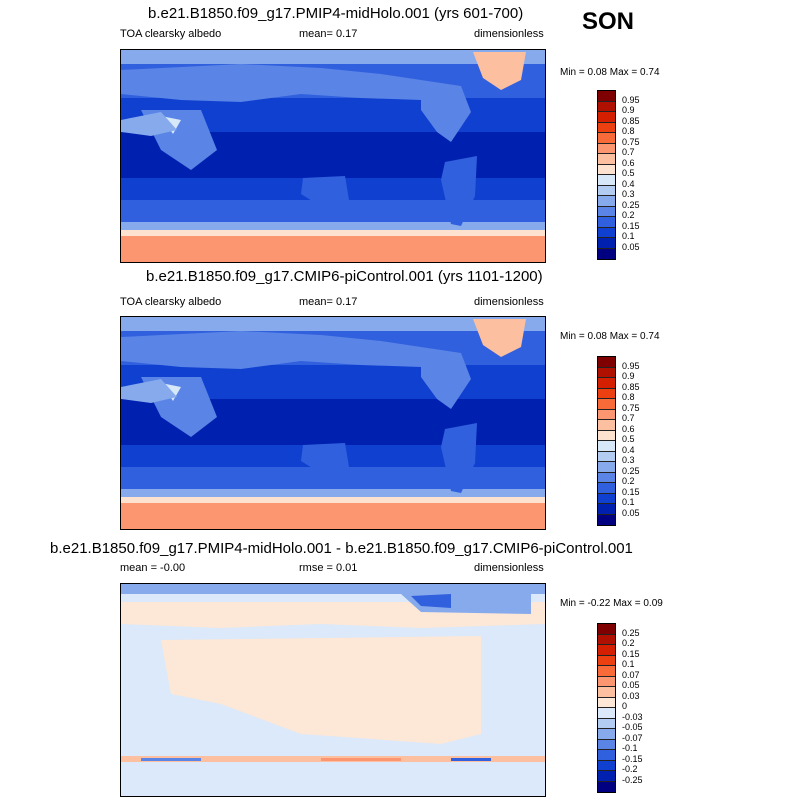 The image size is (800, 800). I want to click on mean-label: mean= 0.17, so click(328, 34).